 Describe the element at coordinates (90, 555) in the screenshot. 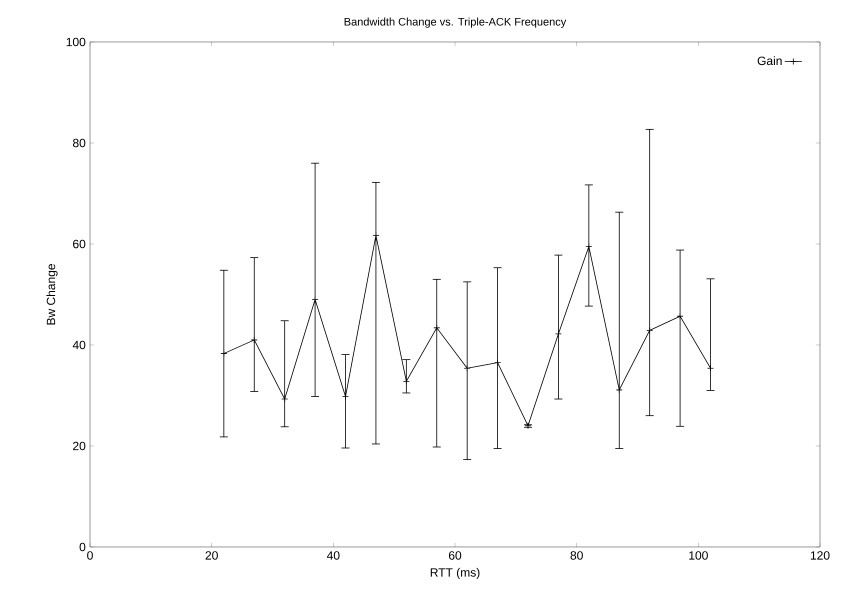

I see `x-tick-label: 0` at that location.